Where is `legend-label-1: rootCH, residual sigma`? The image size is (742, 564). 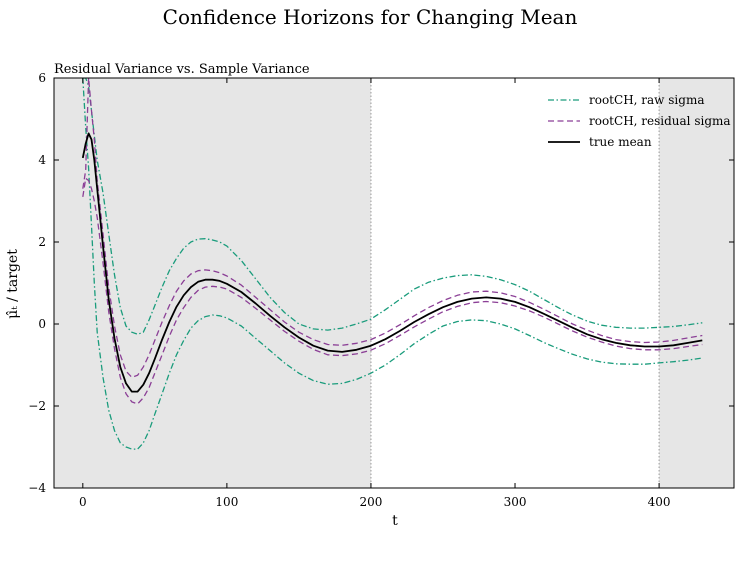 legend-label-1: rootCH, residual sigma is located at coordinates (660, 121).